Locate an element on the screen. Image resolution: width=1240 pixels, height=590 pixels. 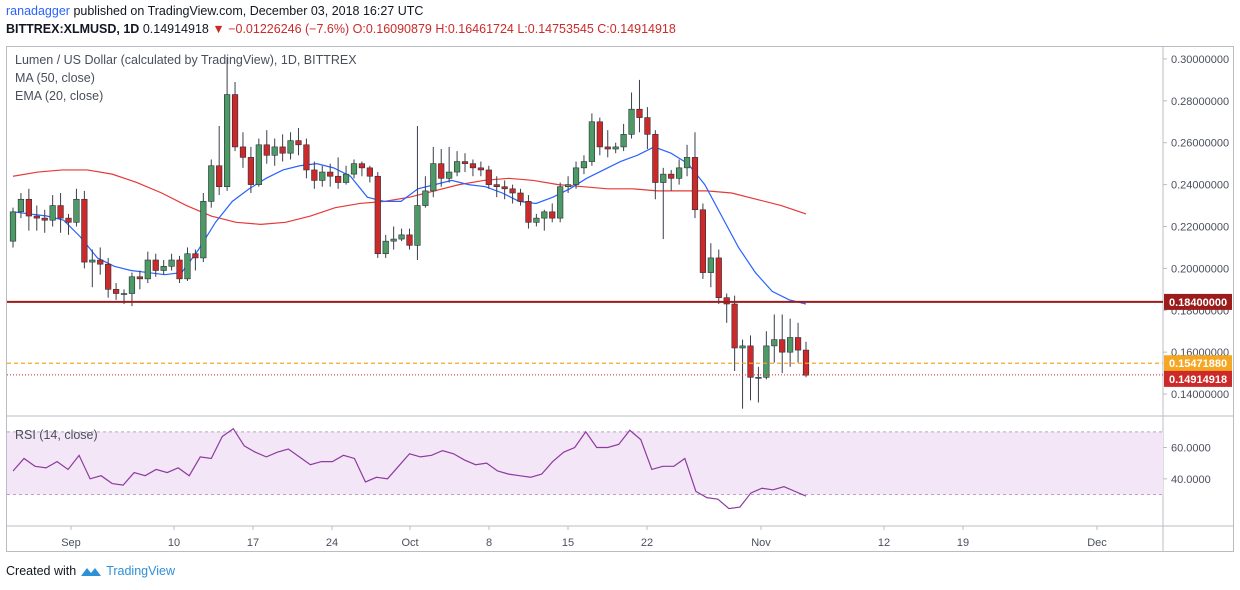
time-tick-label: Oct is located at coordinates (409, 543).